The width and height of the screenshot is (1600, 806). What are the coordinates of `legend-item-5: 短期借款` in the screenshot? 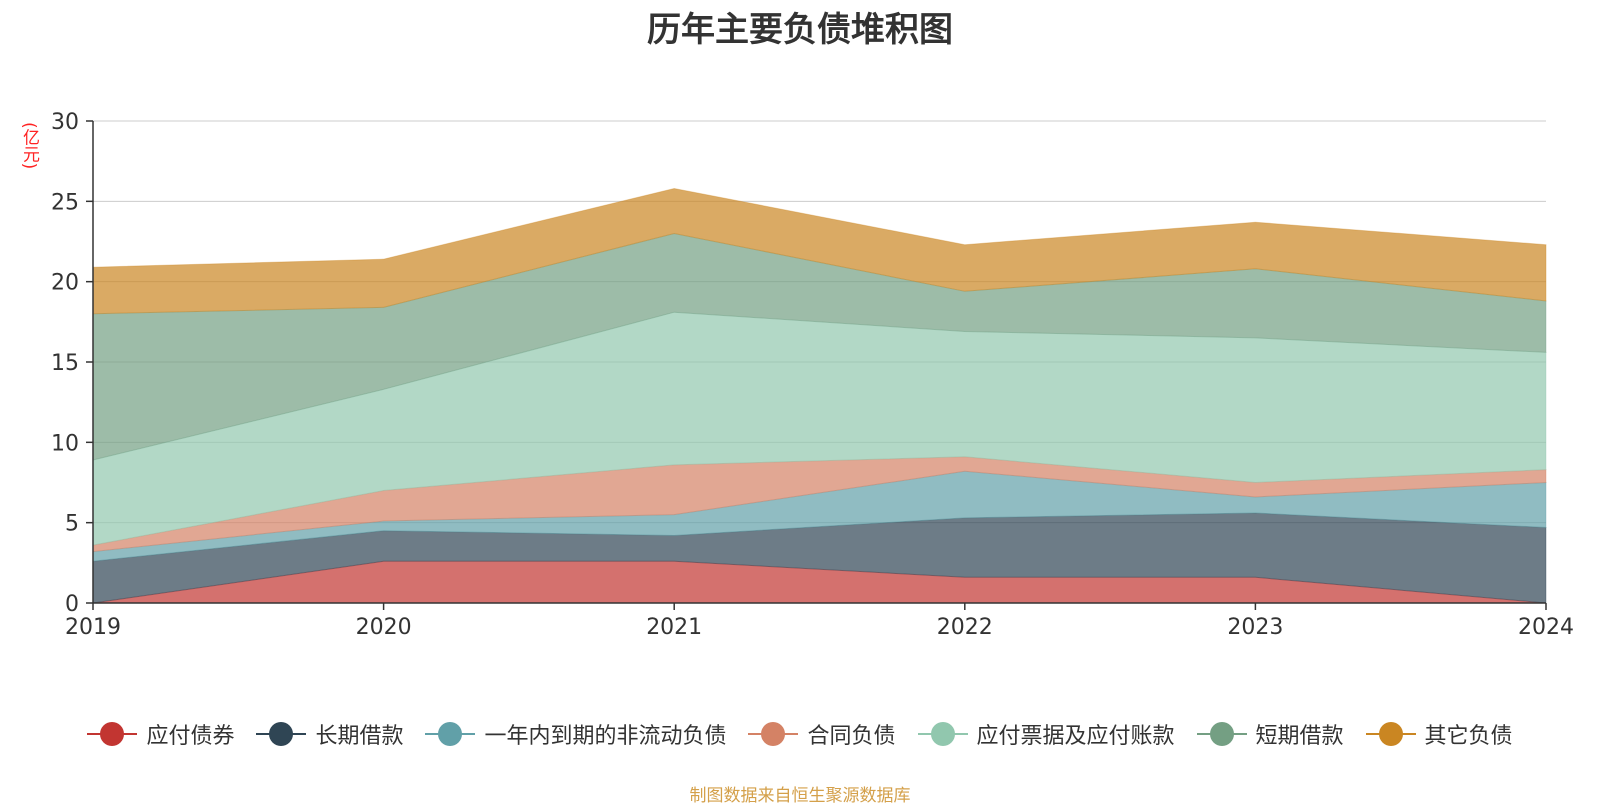 It's located at (1270, 734).